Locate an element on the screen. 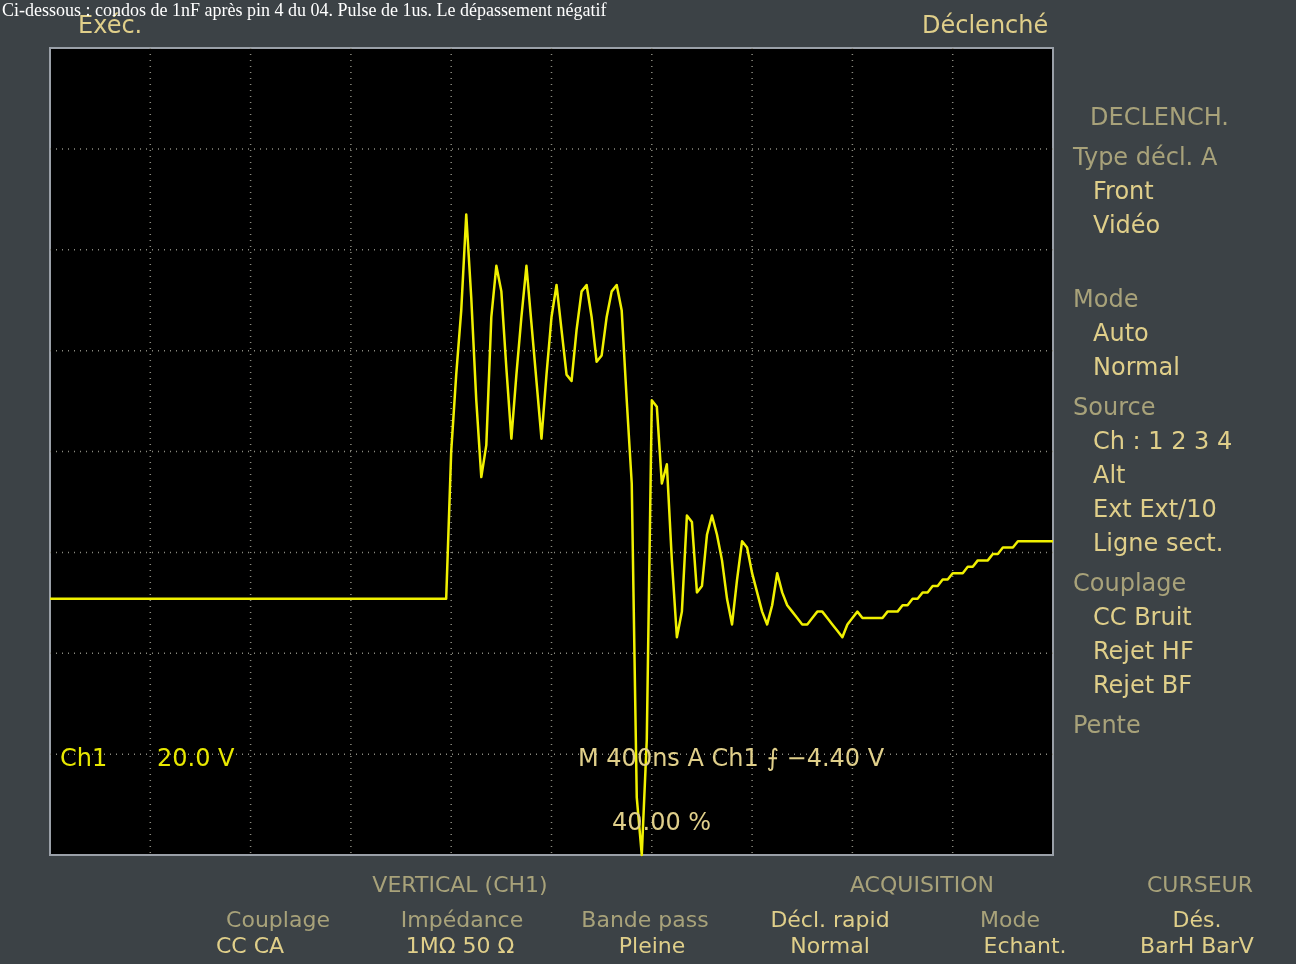 Image resolution: width=1296 pixels, height=964 pixels. text: Dés. is located at coordinates (1197, 919).